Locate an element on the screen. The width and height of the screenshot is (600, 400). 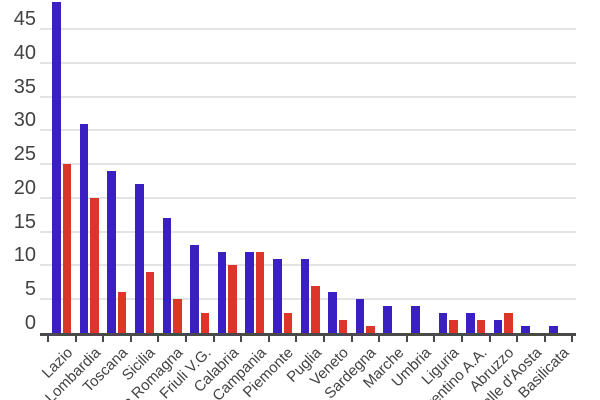
bar-group-emilia-romagna is located at coordinates (172, 166).